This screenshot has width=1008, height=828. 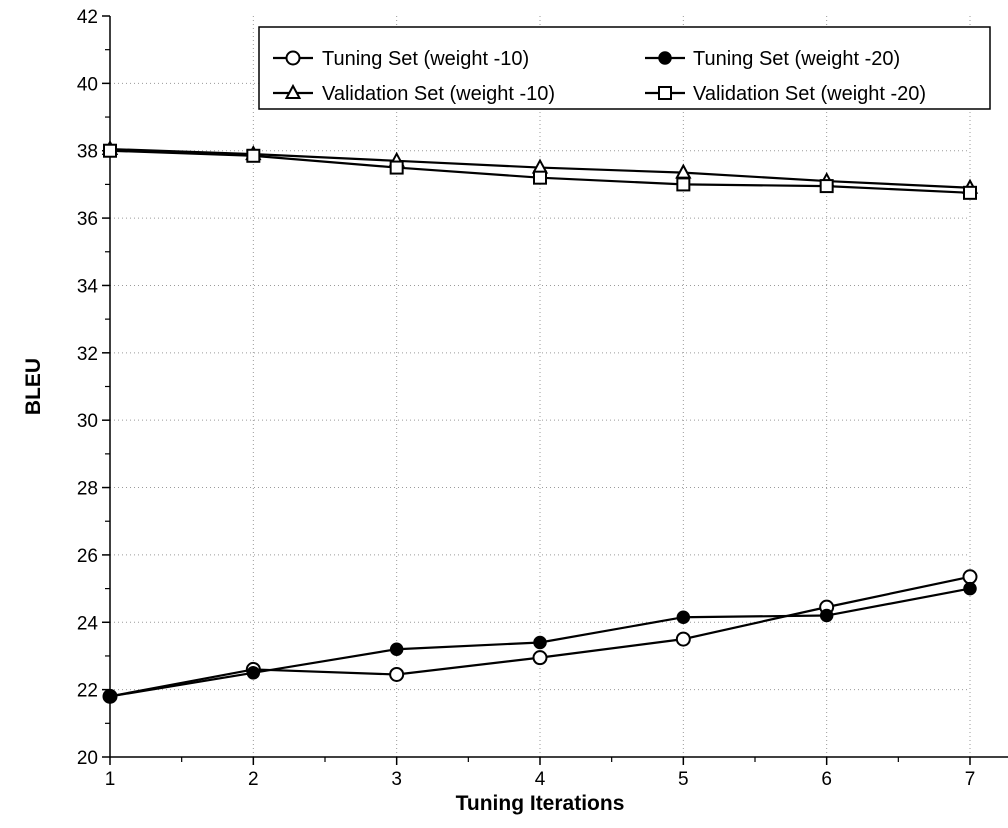 I want to click on y-tick-label: 40, so click(x=87, y=84).